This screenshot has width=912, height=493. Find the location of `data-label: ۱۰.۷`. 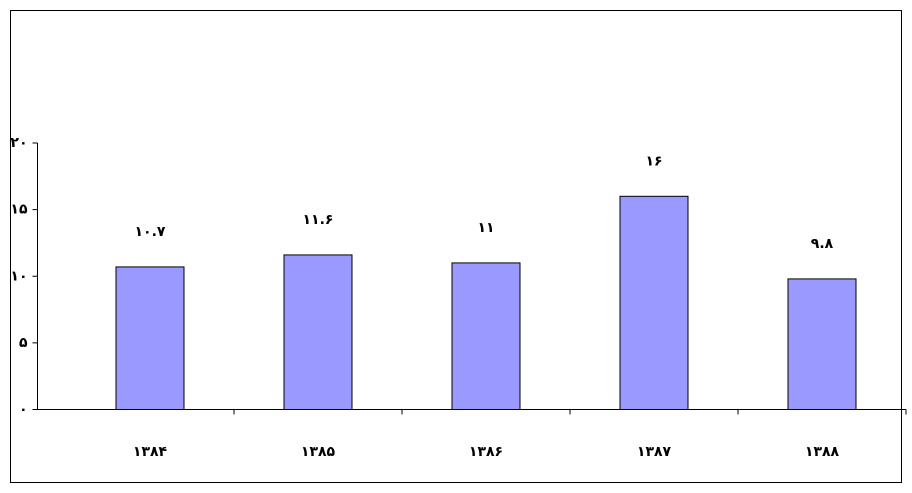

data-label: ۱۰.۷ is located at coordinates (150, 232).